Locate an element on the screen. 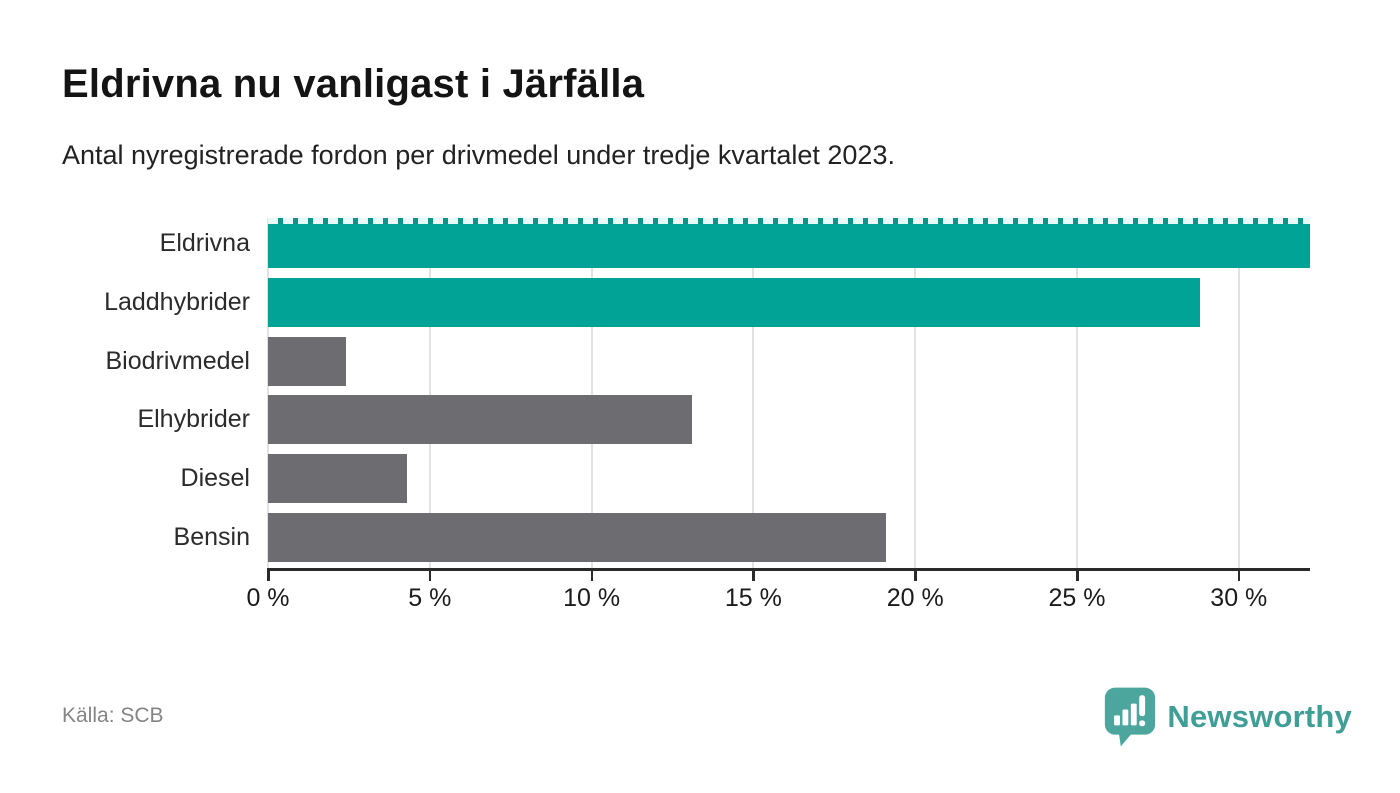 This screenshot has width=1400, height=793. newsworthy-logo: Newsworthy is located at coordinates (1227, 717).